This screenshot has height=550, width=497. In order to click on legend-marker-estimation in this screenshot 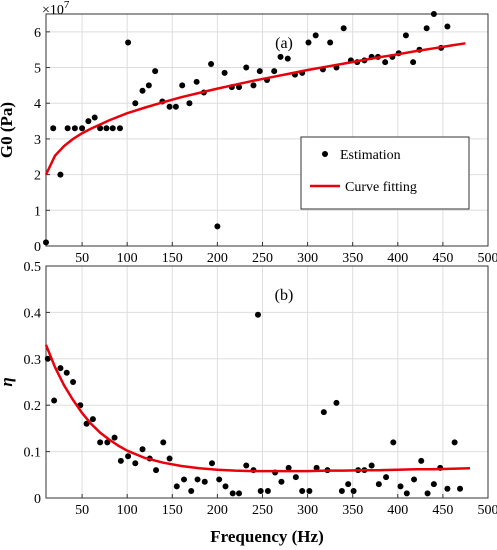, I will do `click(325, 154)`.